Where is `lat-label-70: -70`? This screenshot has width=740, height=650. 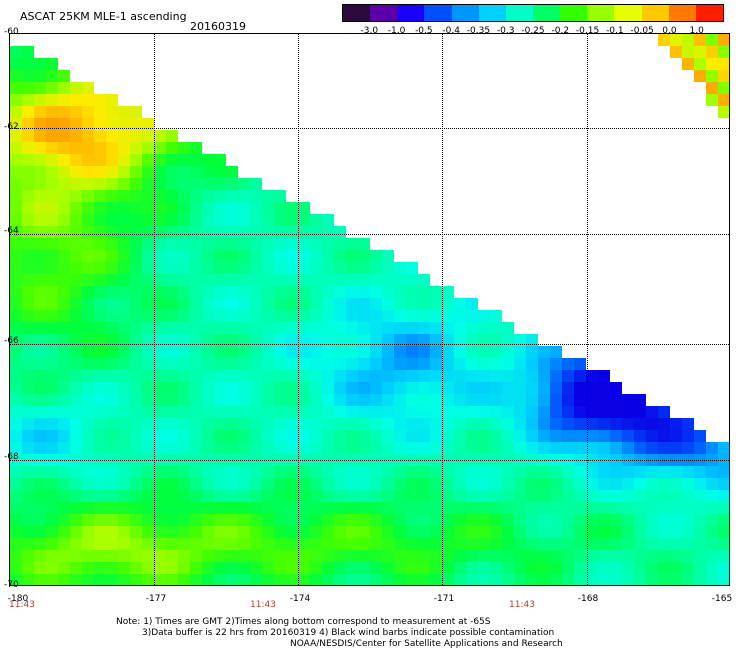 lat-label-70: -70 is located at coordinates (11, 585).